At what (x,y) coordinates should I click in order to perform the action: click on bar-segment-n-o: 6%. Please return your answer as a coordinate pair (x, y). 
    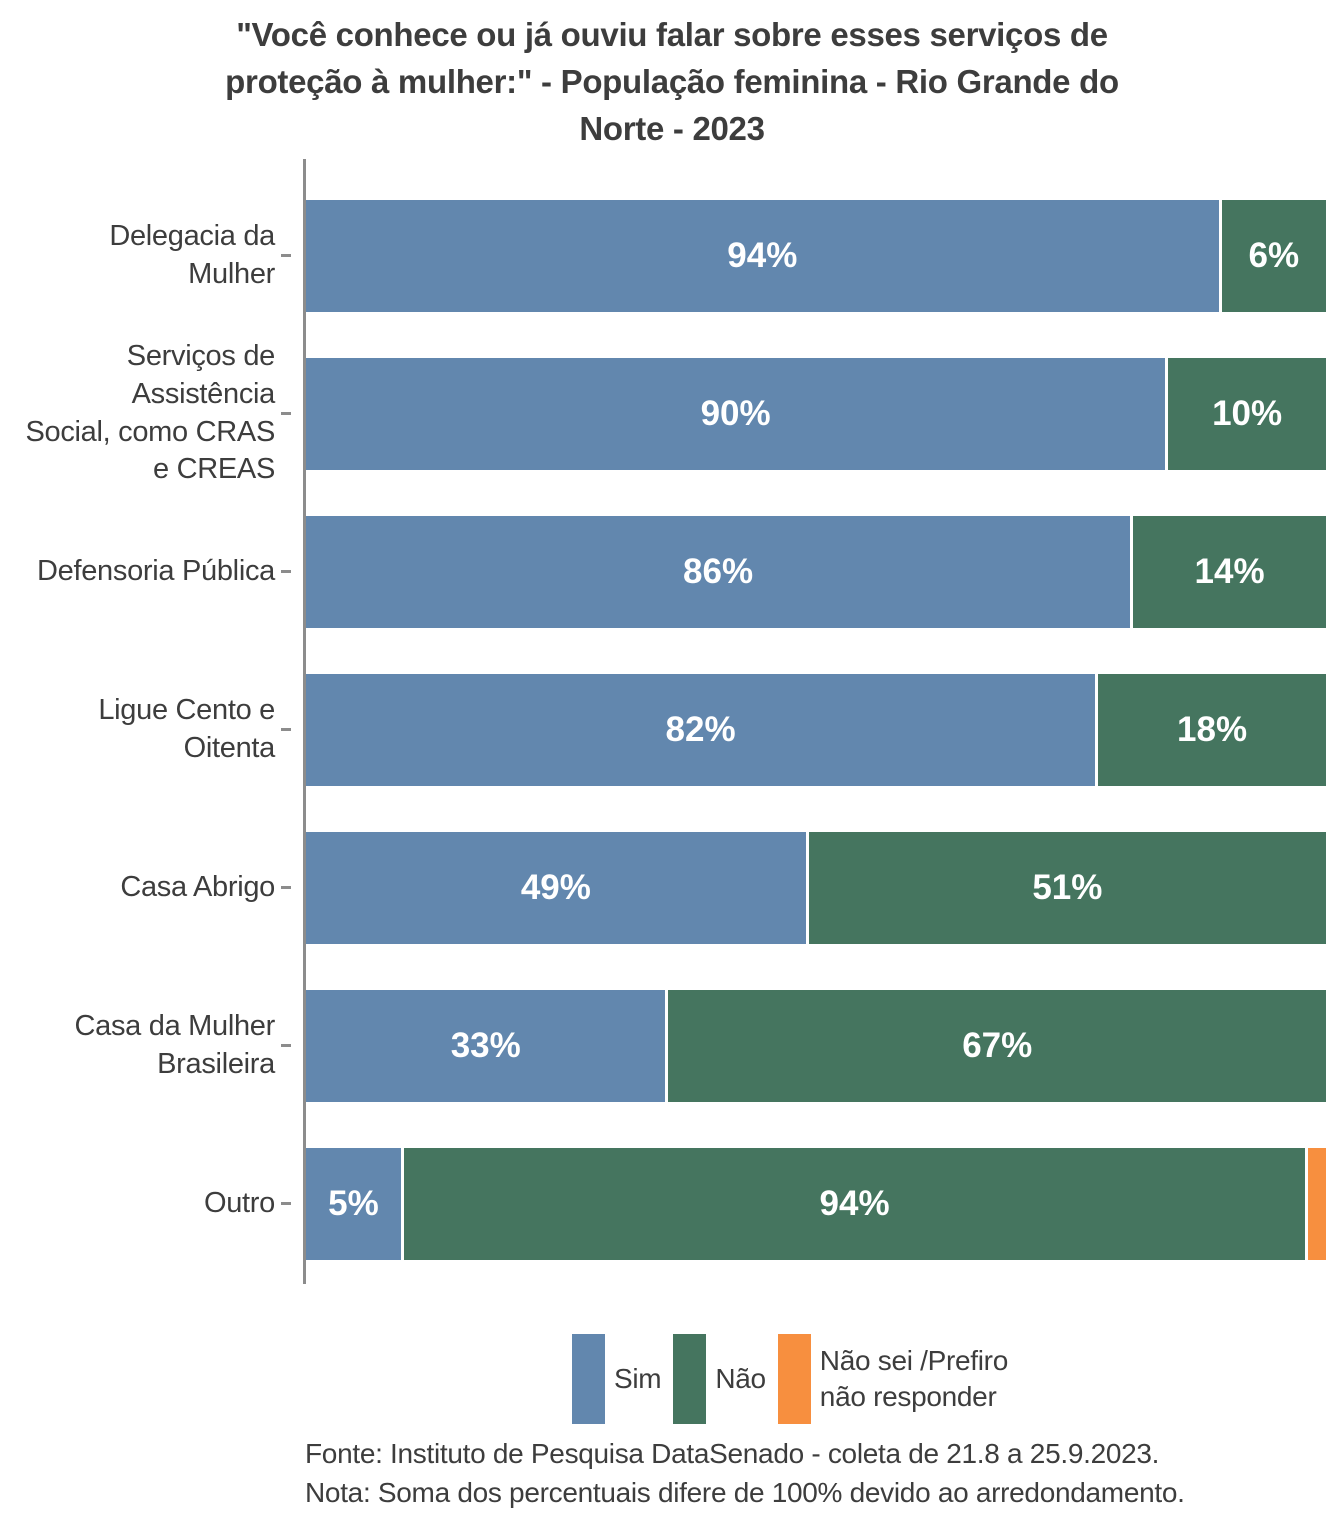
    Looking at the image, I should click on (1273, 255).